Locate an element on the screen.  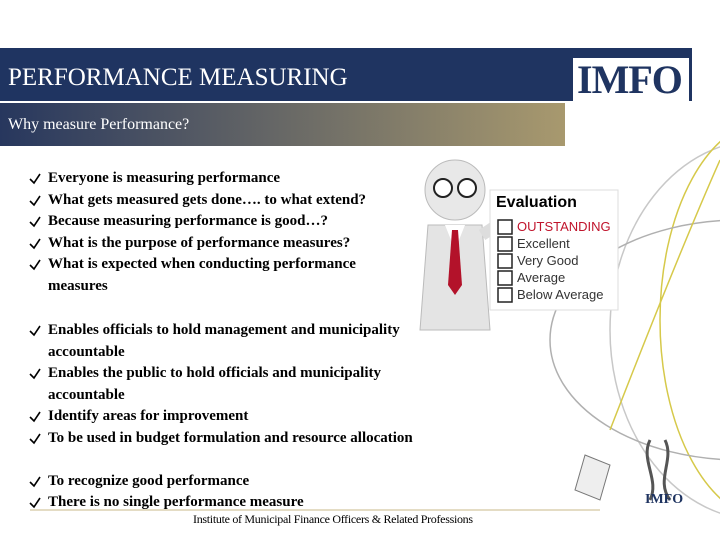
logo: IMFO is located at coordinates (630, 79).